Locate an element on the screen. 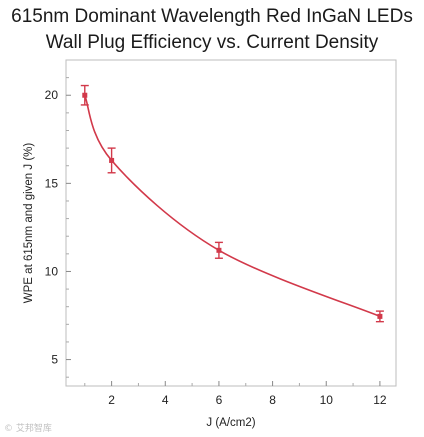 Image resolution: width=424 pixels, height=437 pixels. y-tick-label: 10 is located at coordinates (52, 271).